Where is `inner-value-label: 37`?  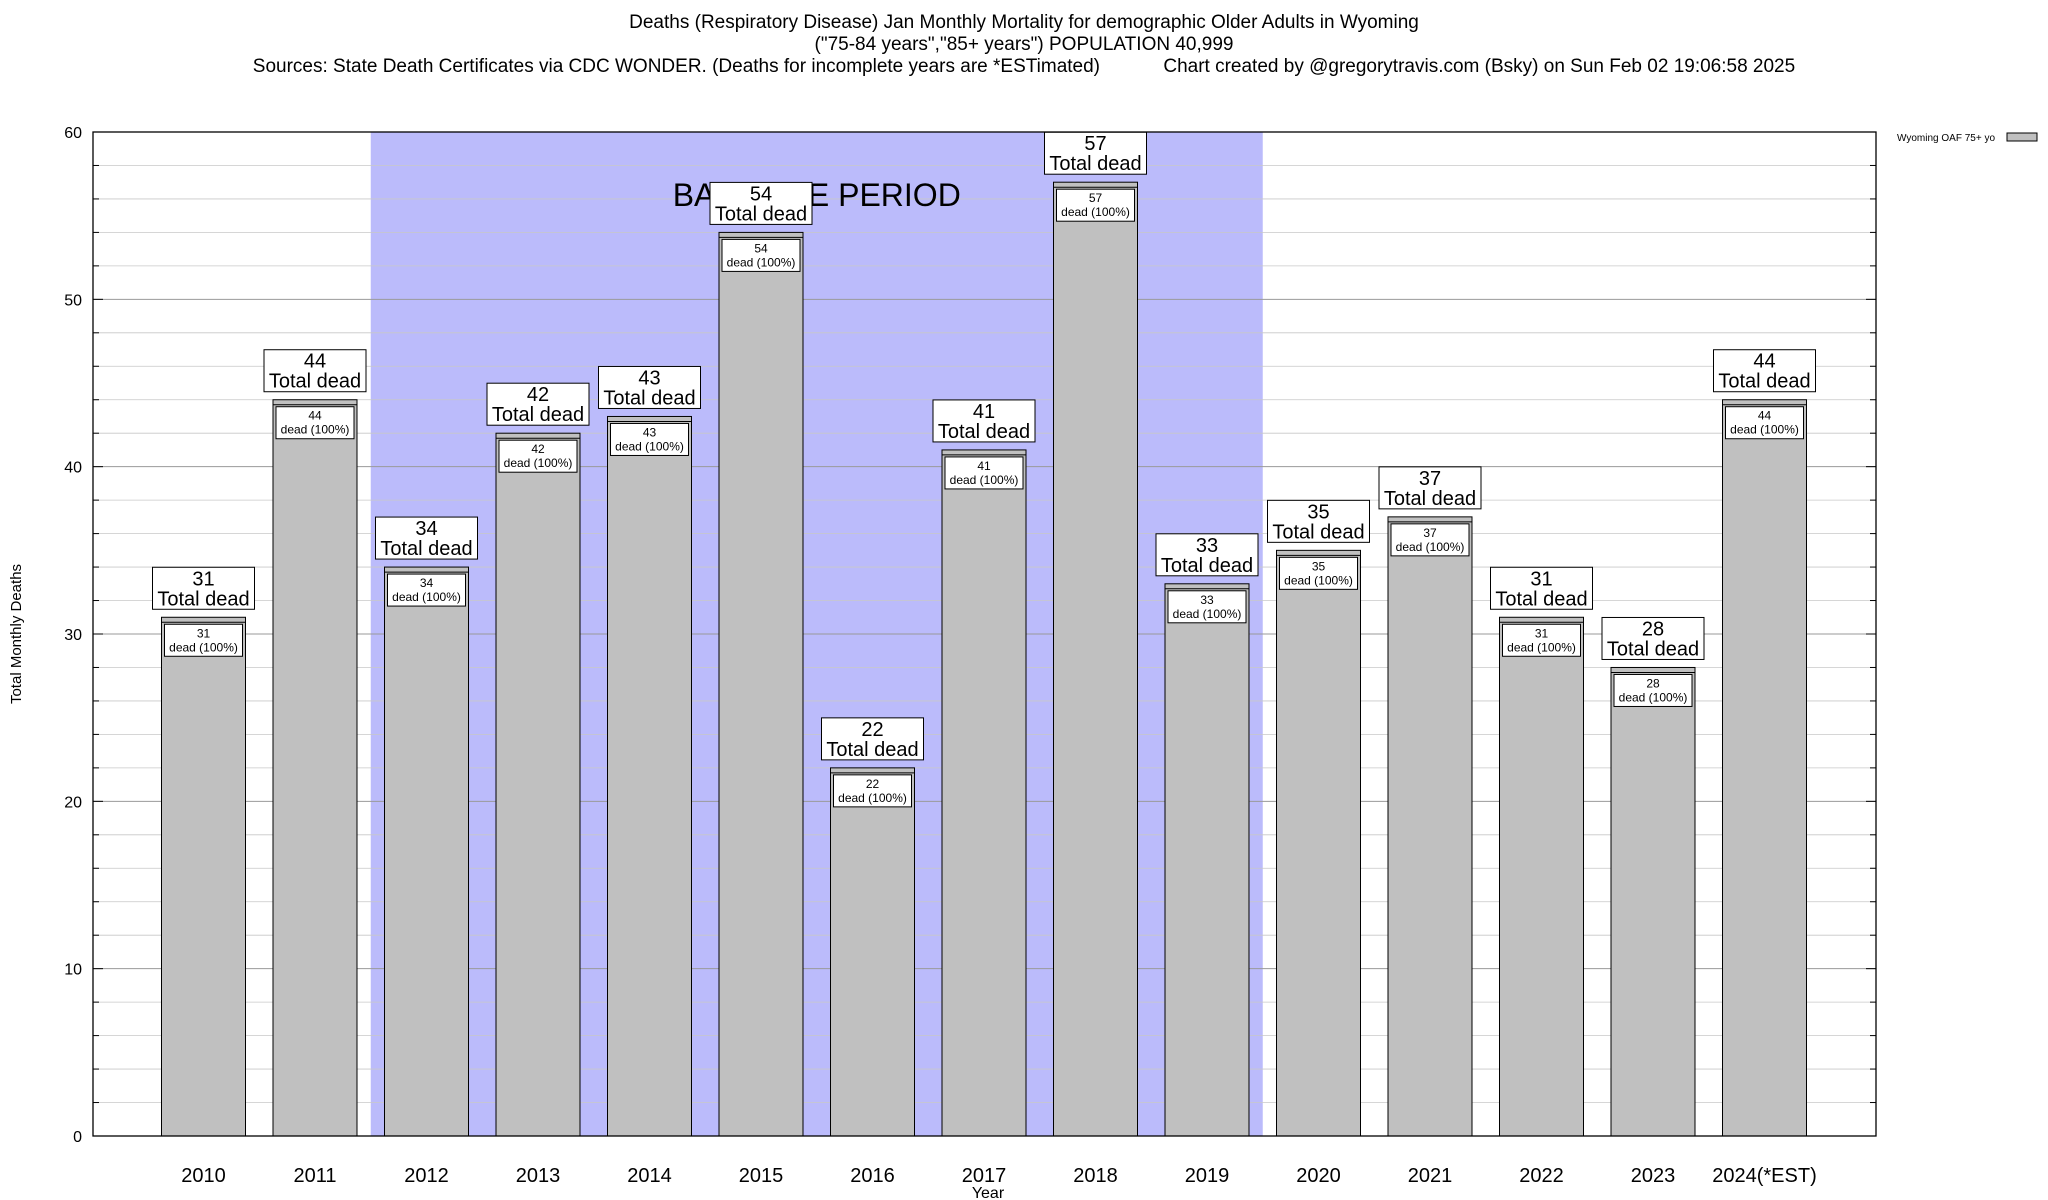 inner-value-label: 37 is located at coordinates (1430, 533).